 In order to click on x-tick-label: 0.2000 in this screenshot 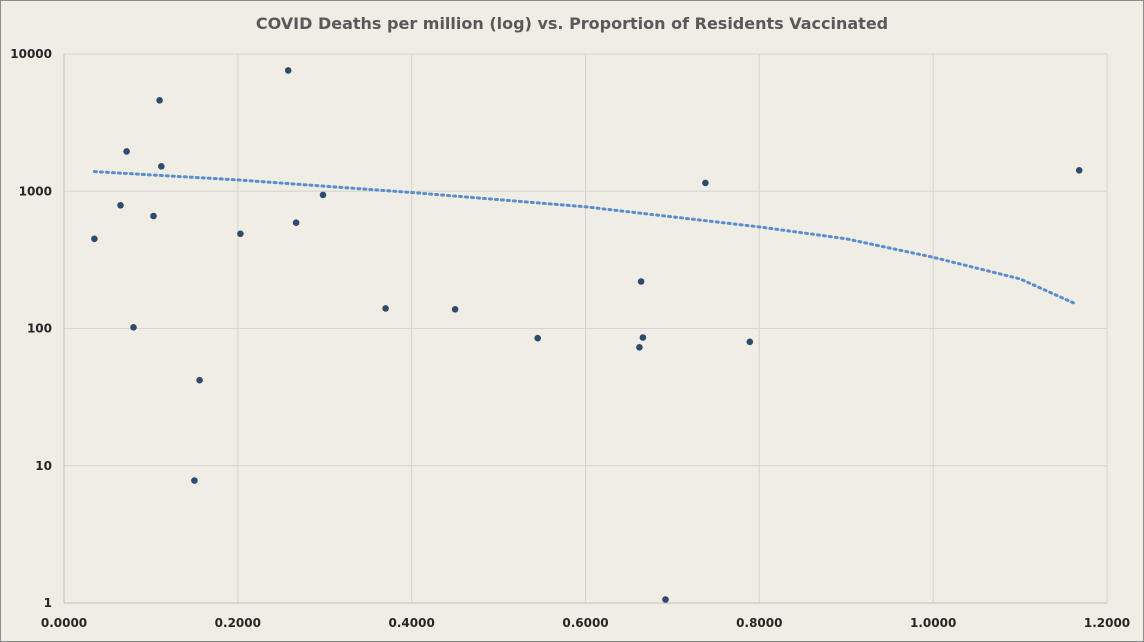, I will do `click(238, 623)`.